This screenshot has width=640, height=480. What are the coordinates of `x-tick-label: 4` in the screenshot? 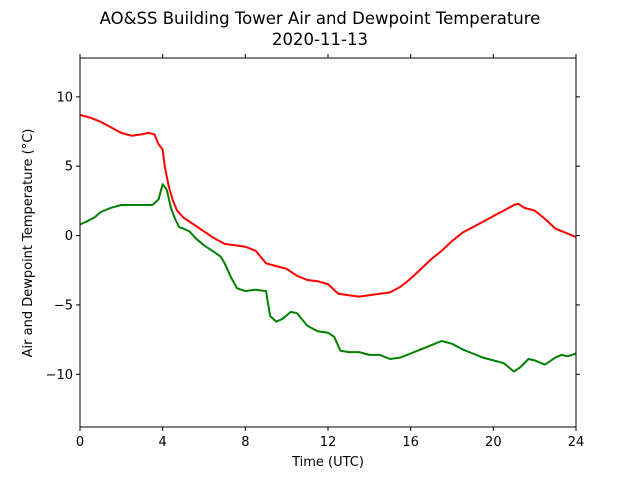 It's located at (163, 442).